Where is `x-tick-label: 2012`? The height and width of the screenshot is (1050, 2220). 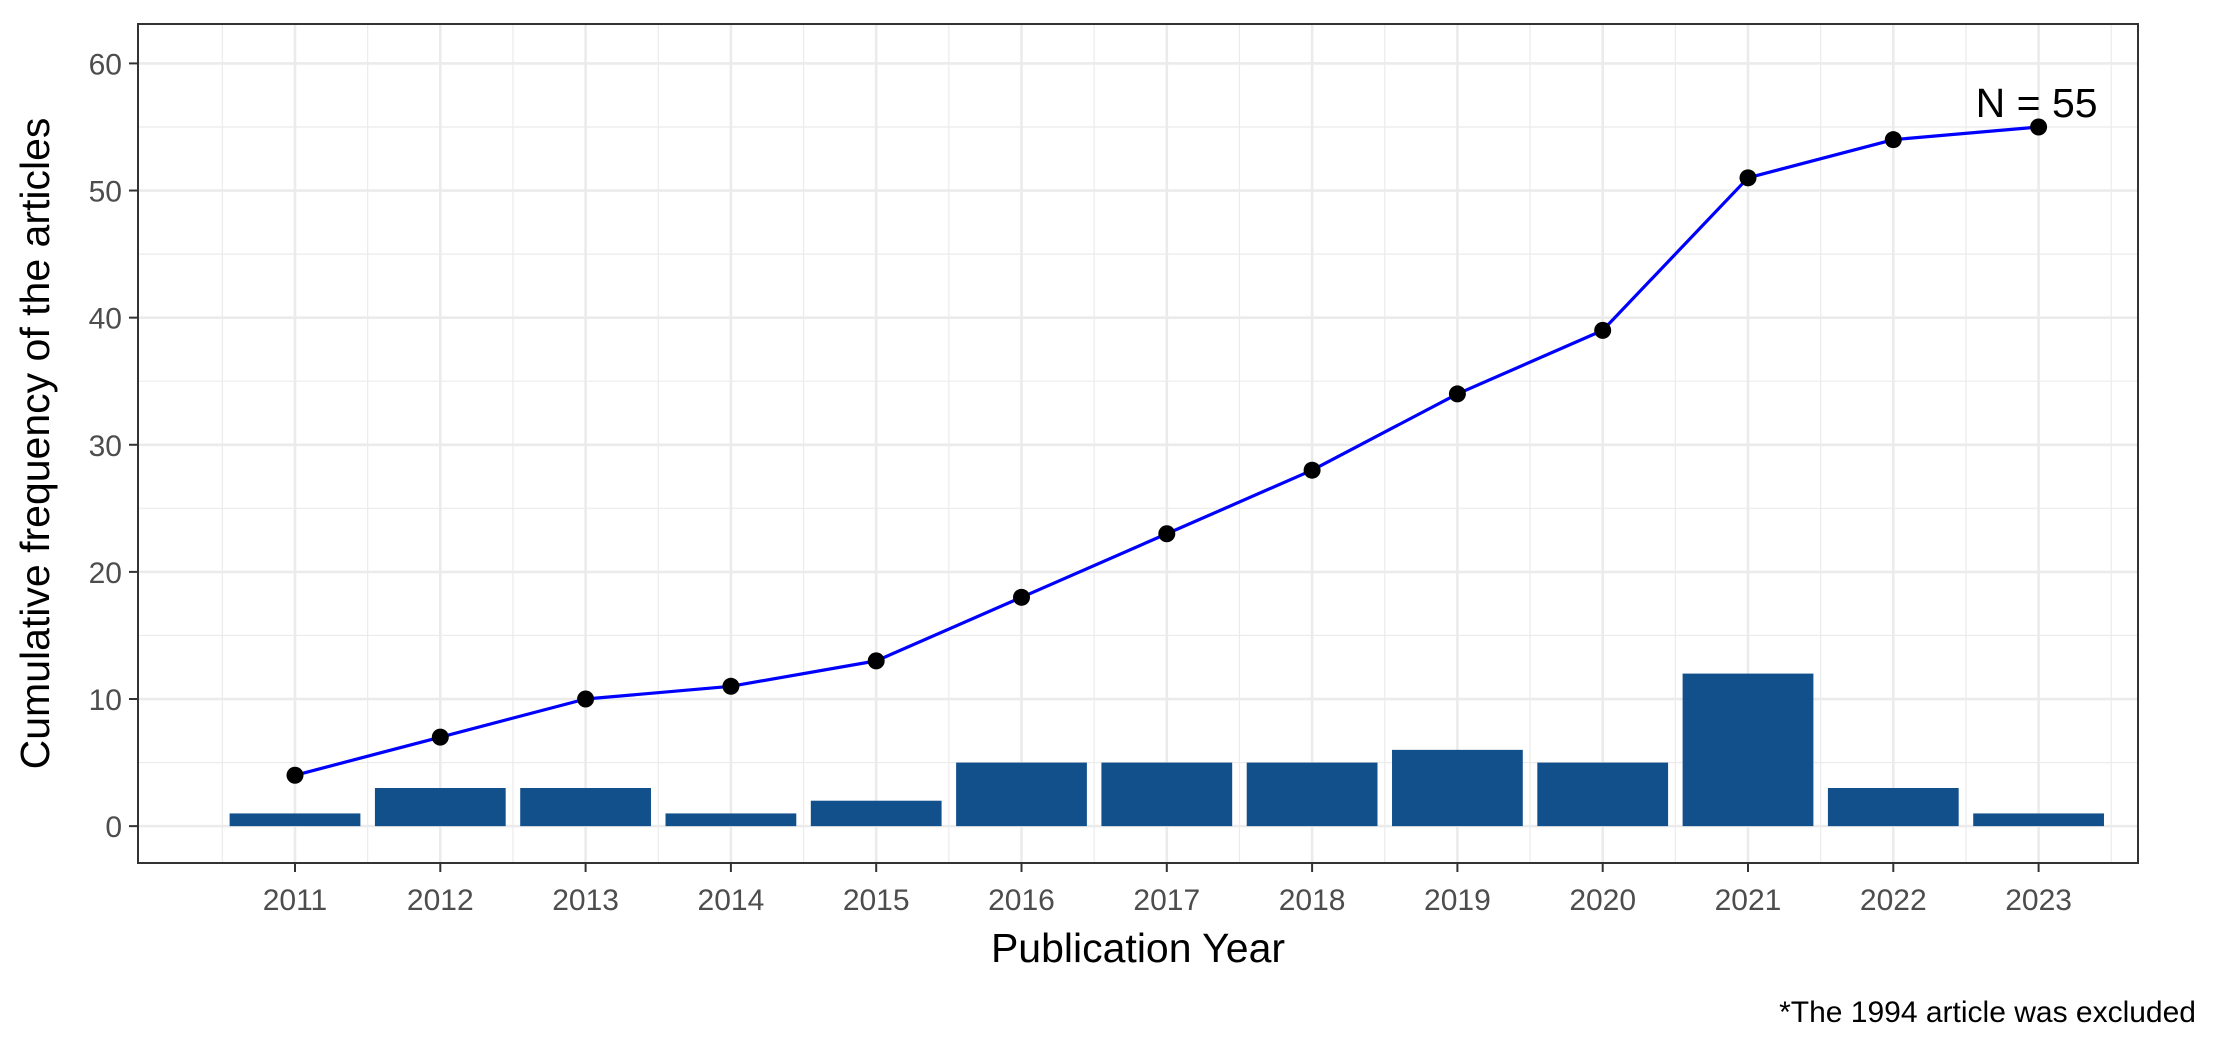 x-tick-label: 2012 is located at coordinates (440, 900).